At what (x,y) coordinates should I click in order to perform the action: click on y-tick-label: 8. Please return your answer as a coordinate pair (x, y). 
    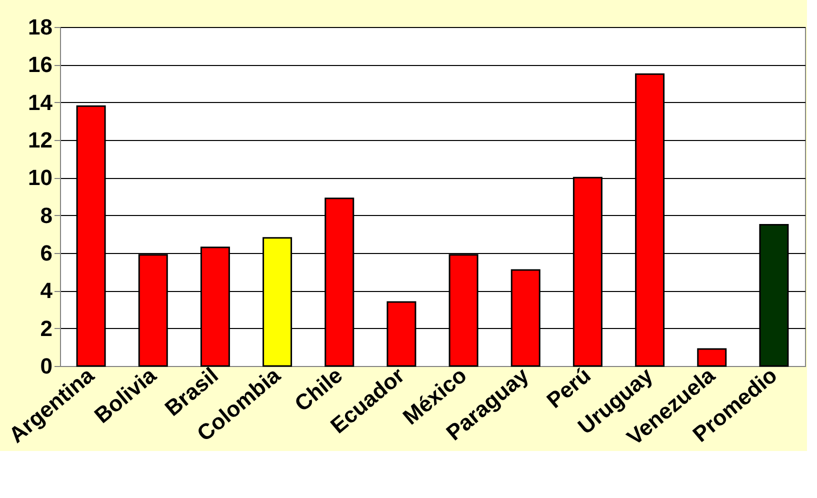
    Looking at the image, I should click on (46, 215).